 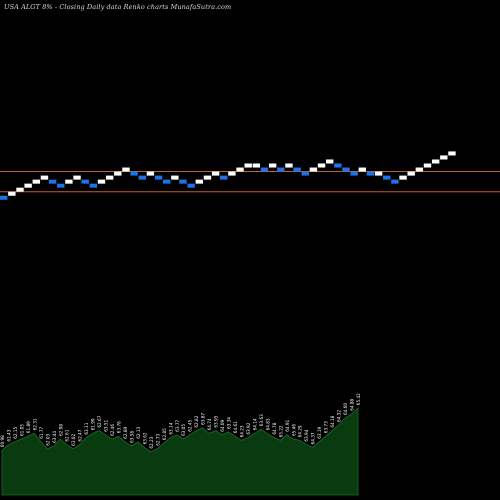 I want to click on volume-label: 63.87, so click(x=203, y=418).